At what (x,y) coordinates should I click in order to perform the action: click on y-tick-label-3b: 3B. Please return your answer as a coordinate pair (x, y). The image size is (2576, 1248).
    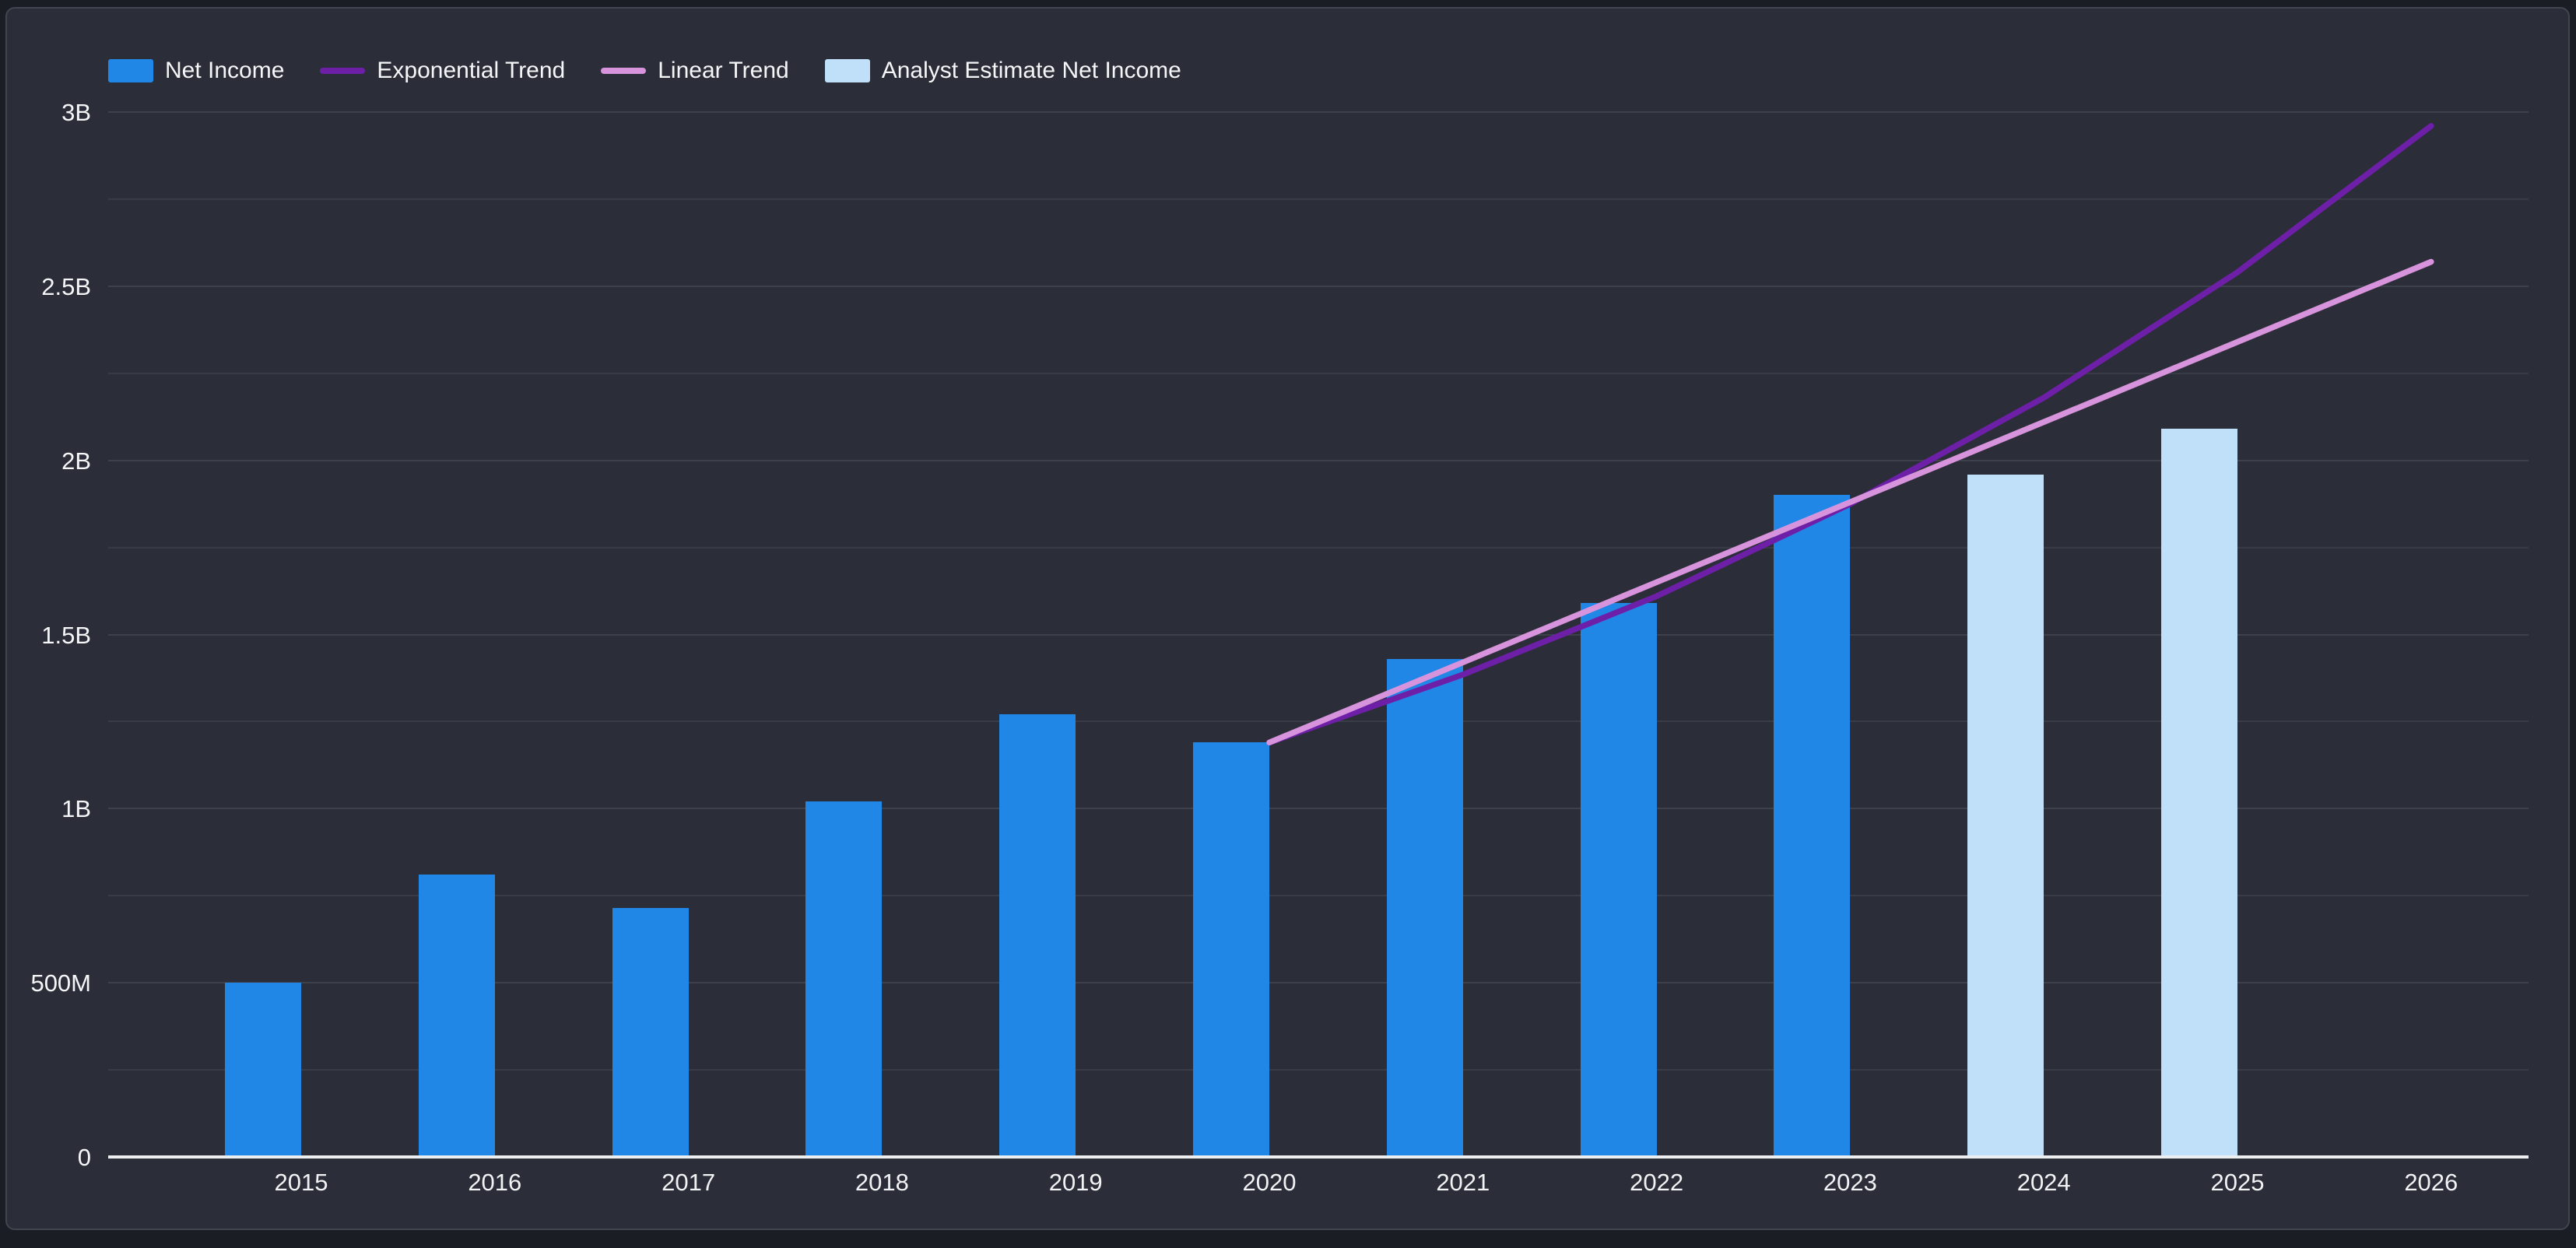
    Looking at the image, I should click on (76, 112).